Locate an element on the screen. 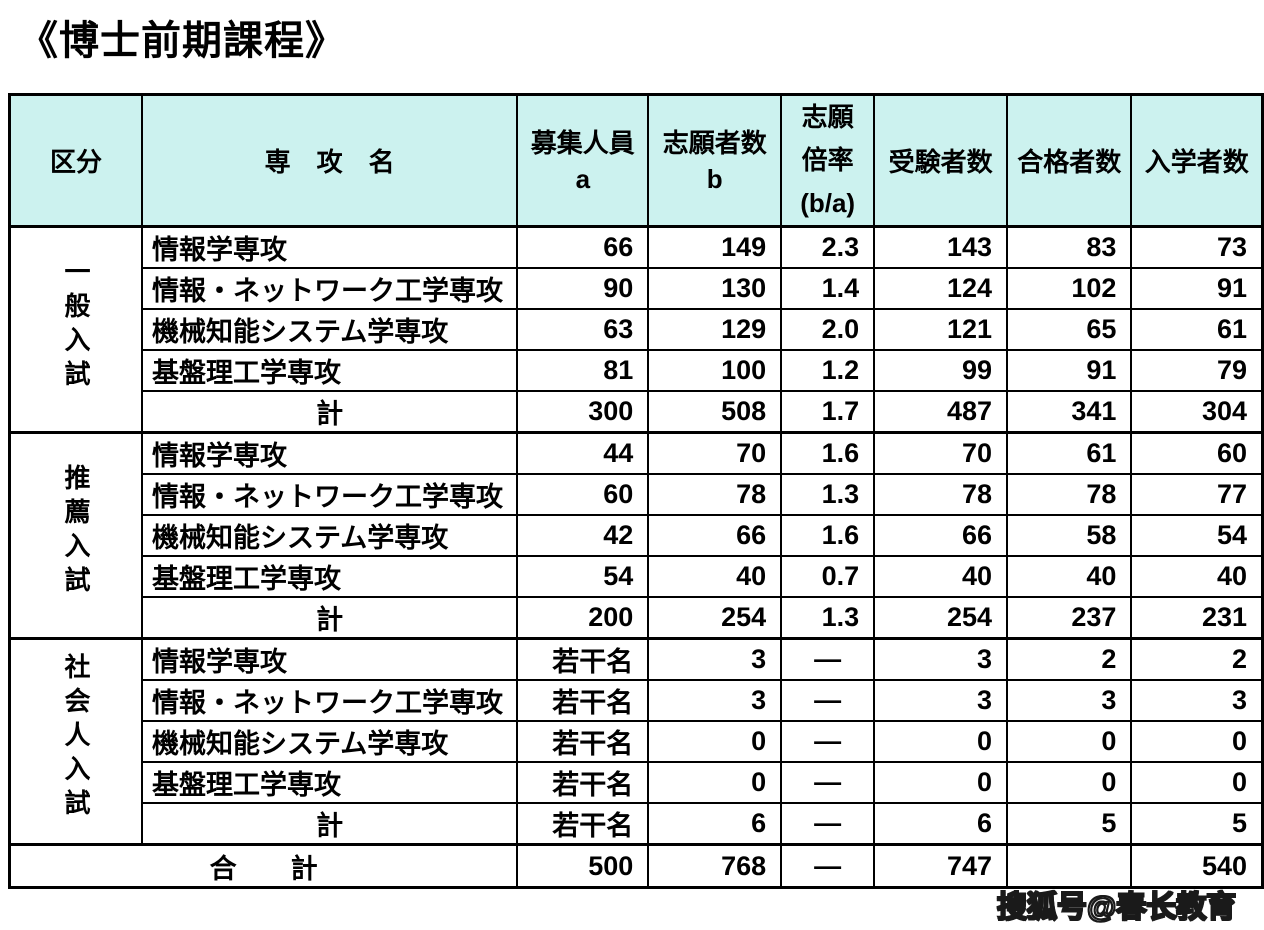  capacity-cell: 54 is located at coordinates (583, 576).